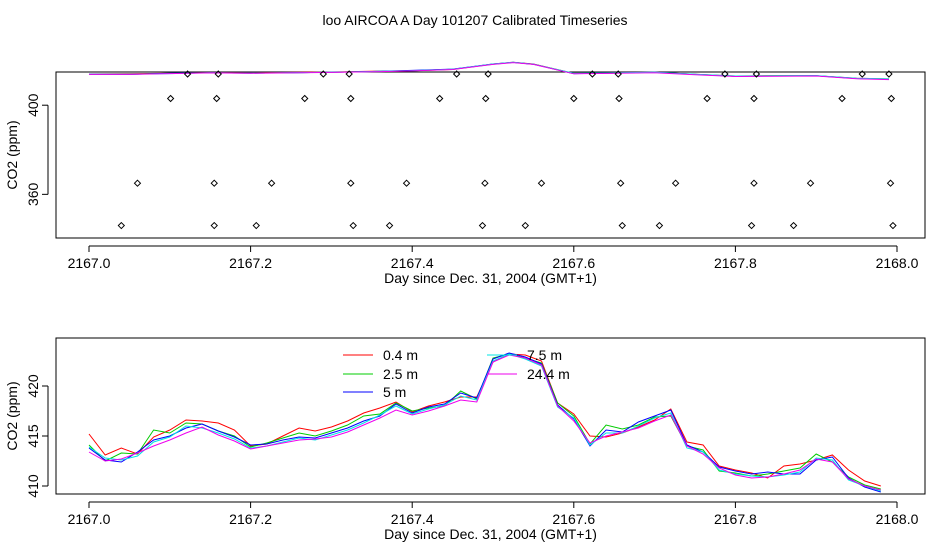 The height and width of the screenshot is (550, 950). What do you see at coordinates (544, 355) in the screenshot?
I see `legend-label: 7.5 m` at bounding box center [544, 355].